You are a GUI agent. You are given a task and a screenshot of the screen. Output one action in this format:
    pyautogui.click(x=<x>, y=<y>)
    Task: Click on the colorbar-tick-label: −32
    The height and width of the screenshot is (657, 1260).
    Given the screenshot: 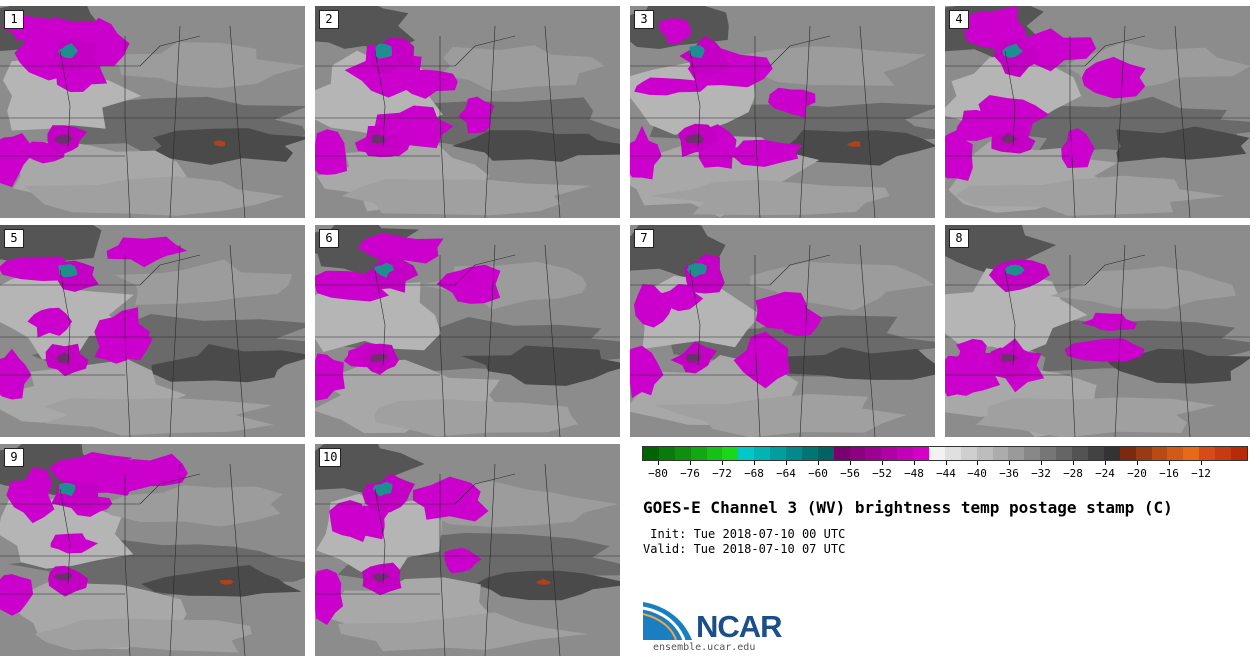 What is the action you would take?
    pyautogui.click(x=1041, y=473)
    